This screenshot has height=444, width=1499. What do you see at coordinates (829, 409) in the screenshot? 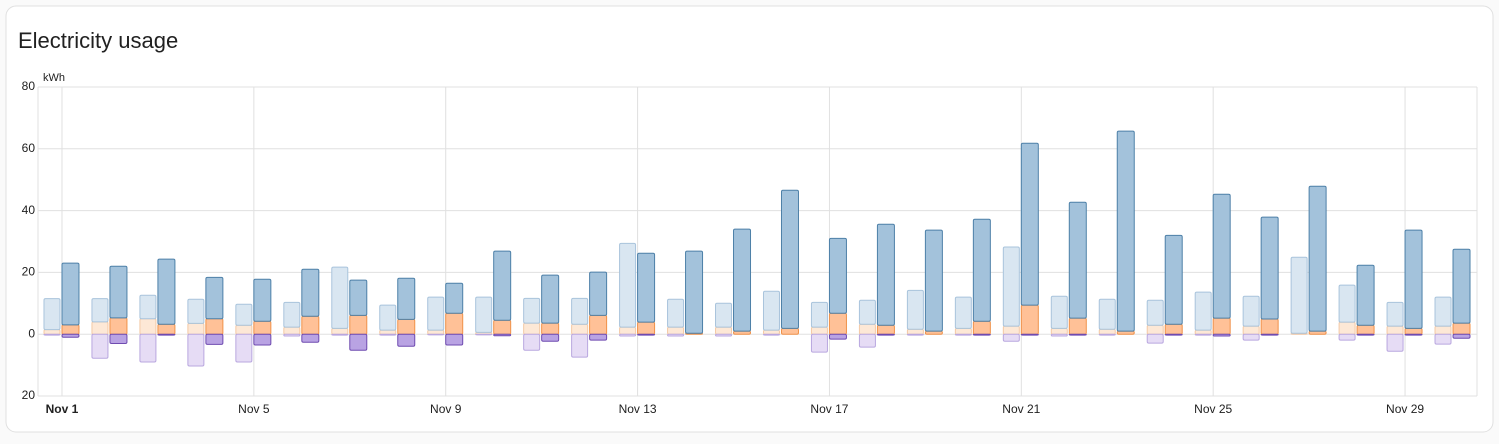
I see `x-tick-label: Nov 17` at bounding box center [829, 409].